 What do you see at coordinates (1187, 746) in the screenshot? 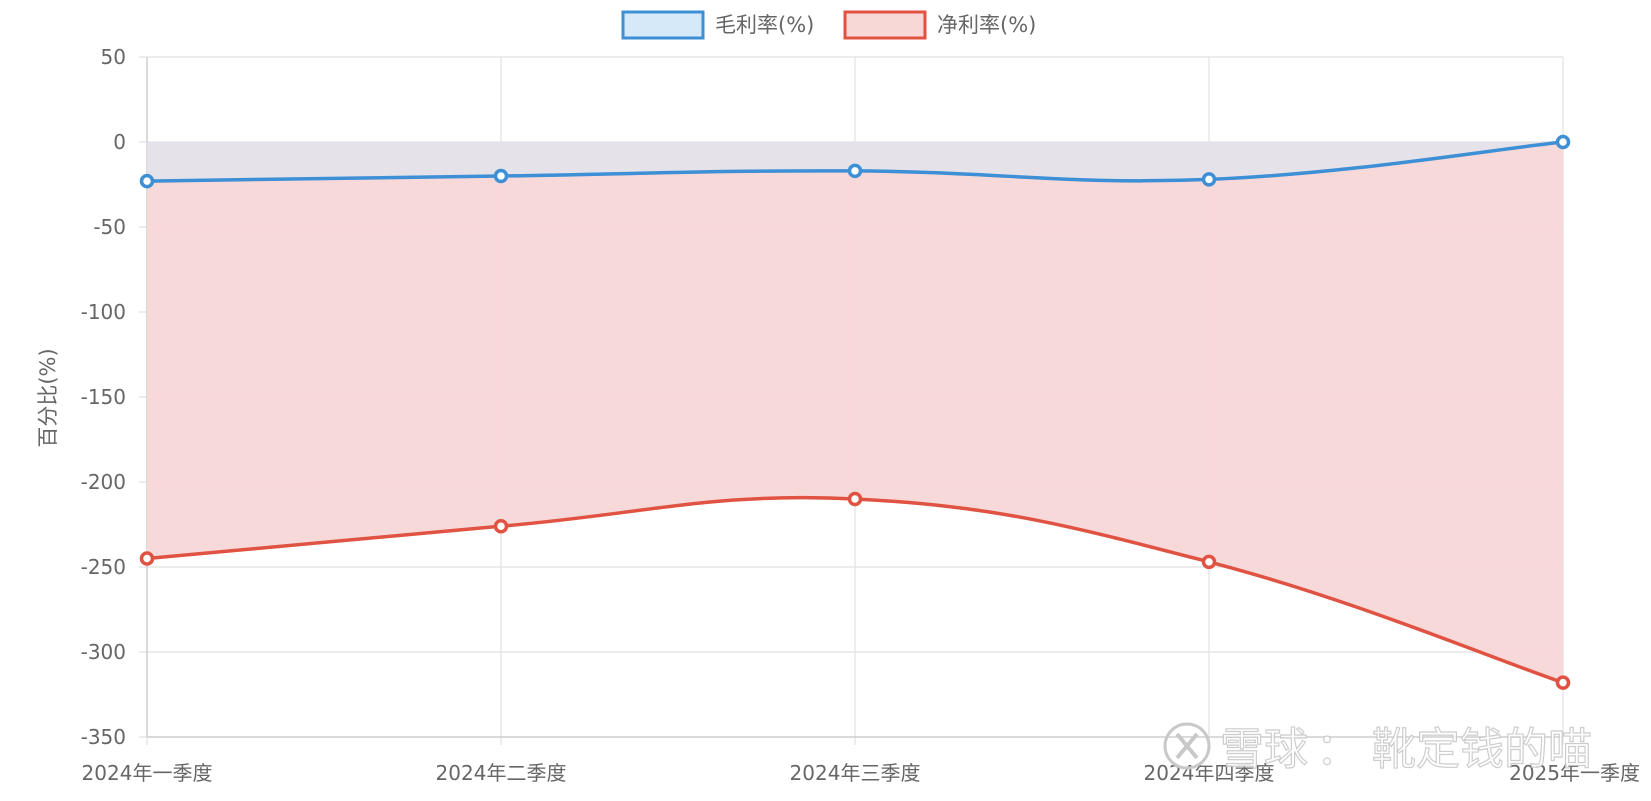
I see `watermark-logo-icon` at bounding box center [1187, 746].